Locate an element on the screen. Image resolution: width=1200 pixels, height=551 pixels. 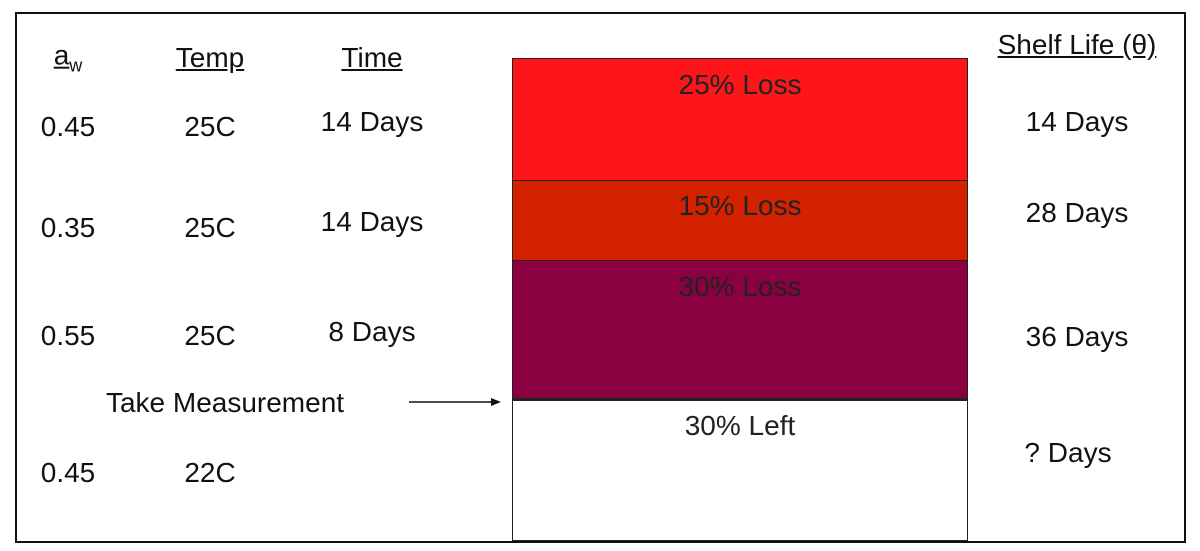
segment: 25% Loss is located at coordinates (740, 119).